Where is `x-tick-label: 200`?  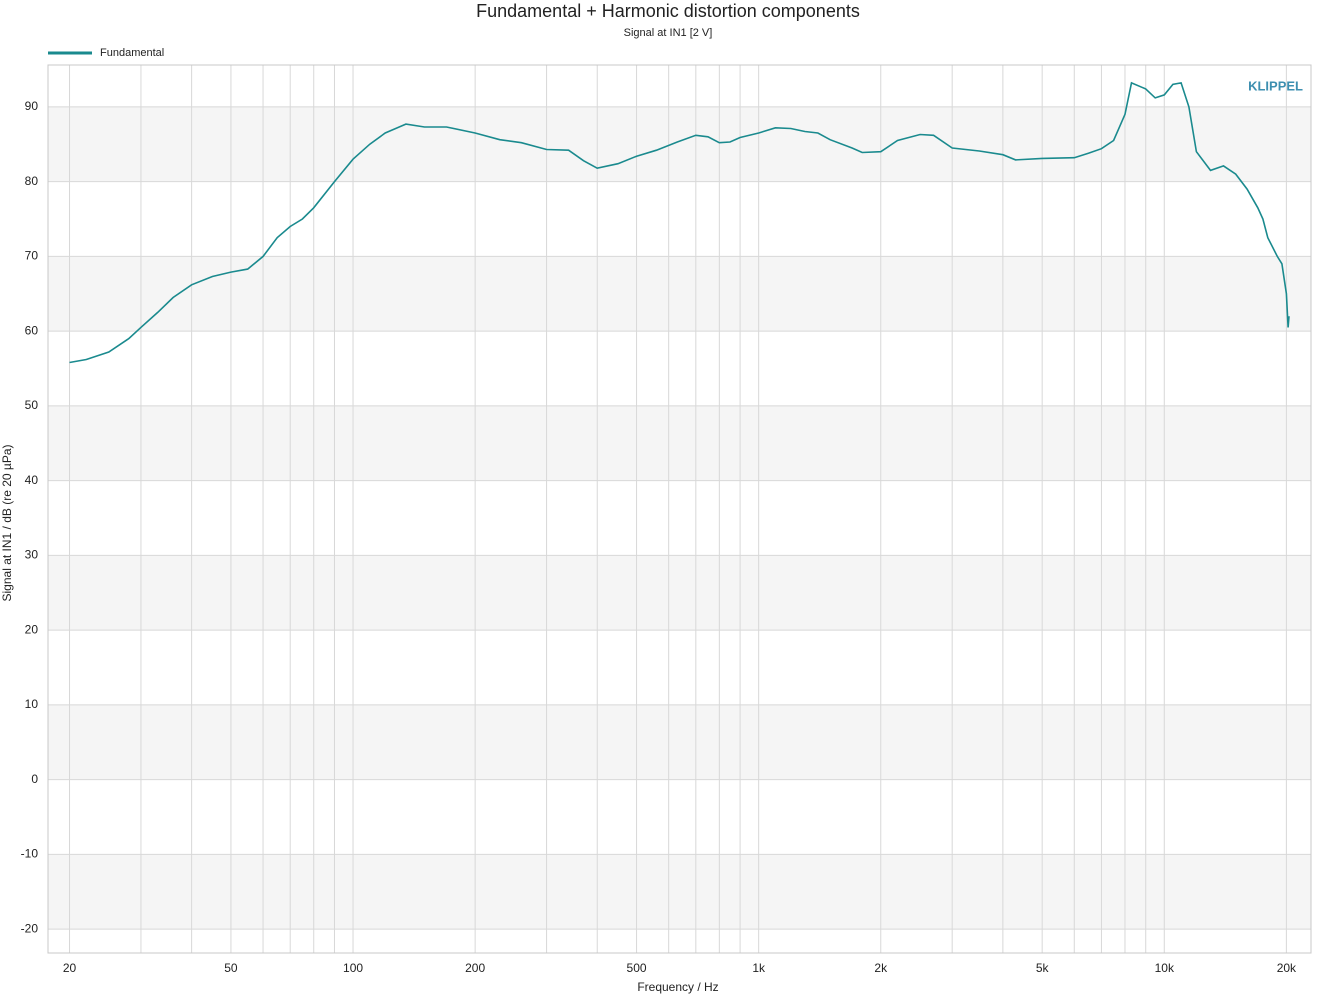 x-tick-label: 200 is located at coordinates (475, 968).